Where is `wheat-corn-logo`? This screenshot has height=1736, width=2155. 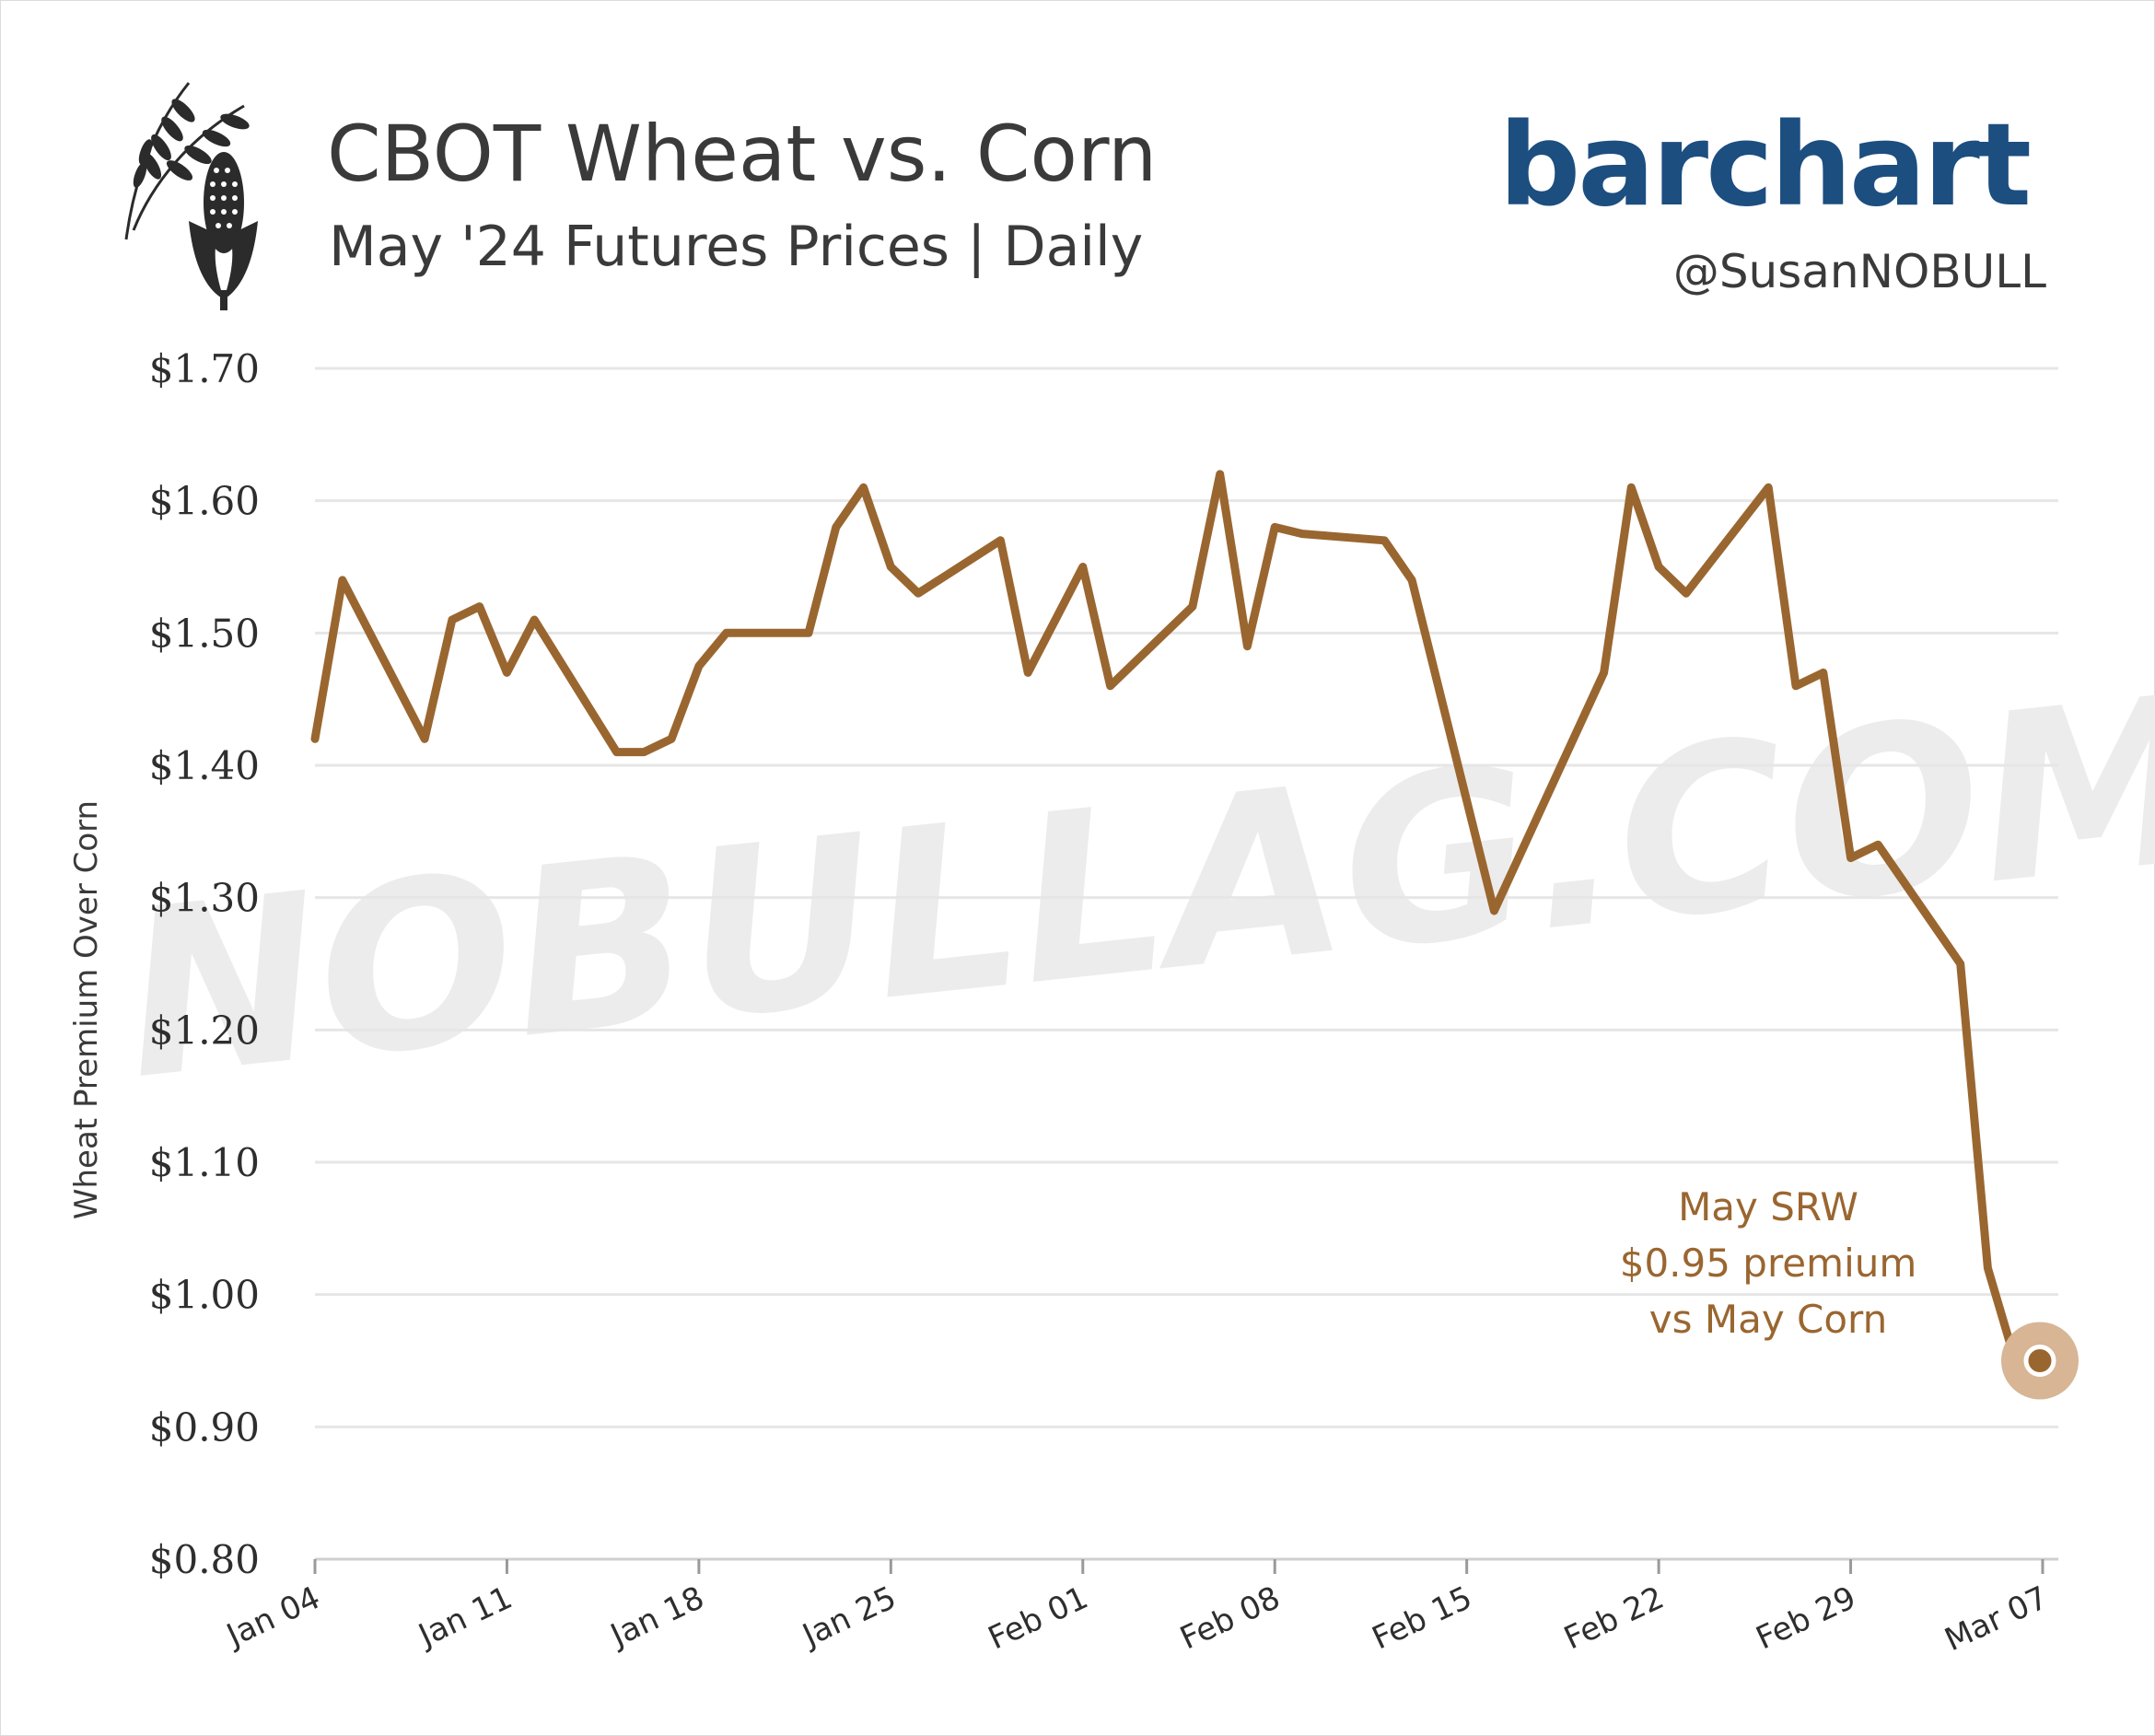
wheat-corn-logo is located at coordinates (191, 196).